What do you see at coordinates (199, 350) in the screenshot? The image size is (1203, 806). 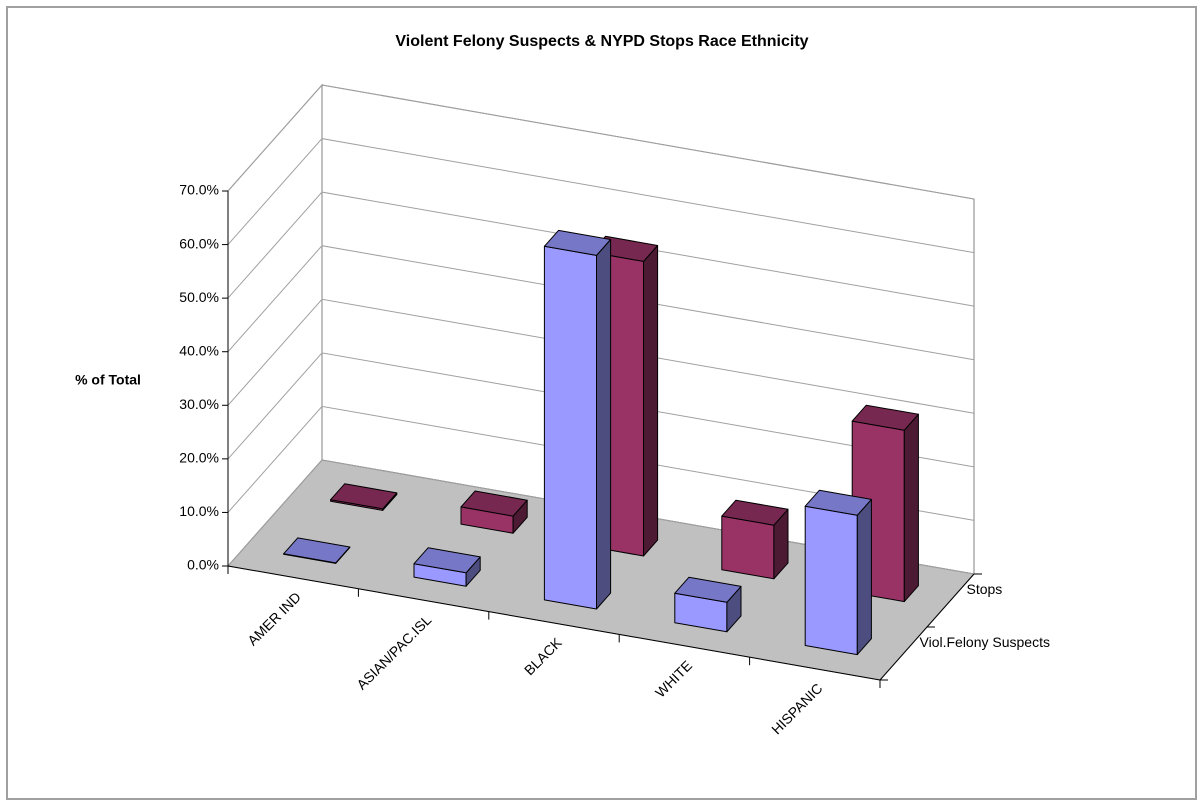 I see `y-tick-label: 40.0%` at bounding box center [199, 350].